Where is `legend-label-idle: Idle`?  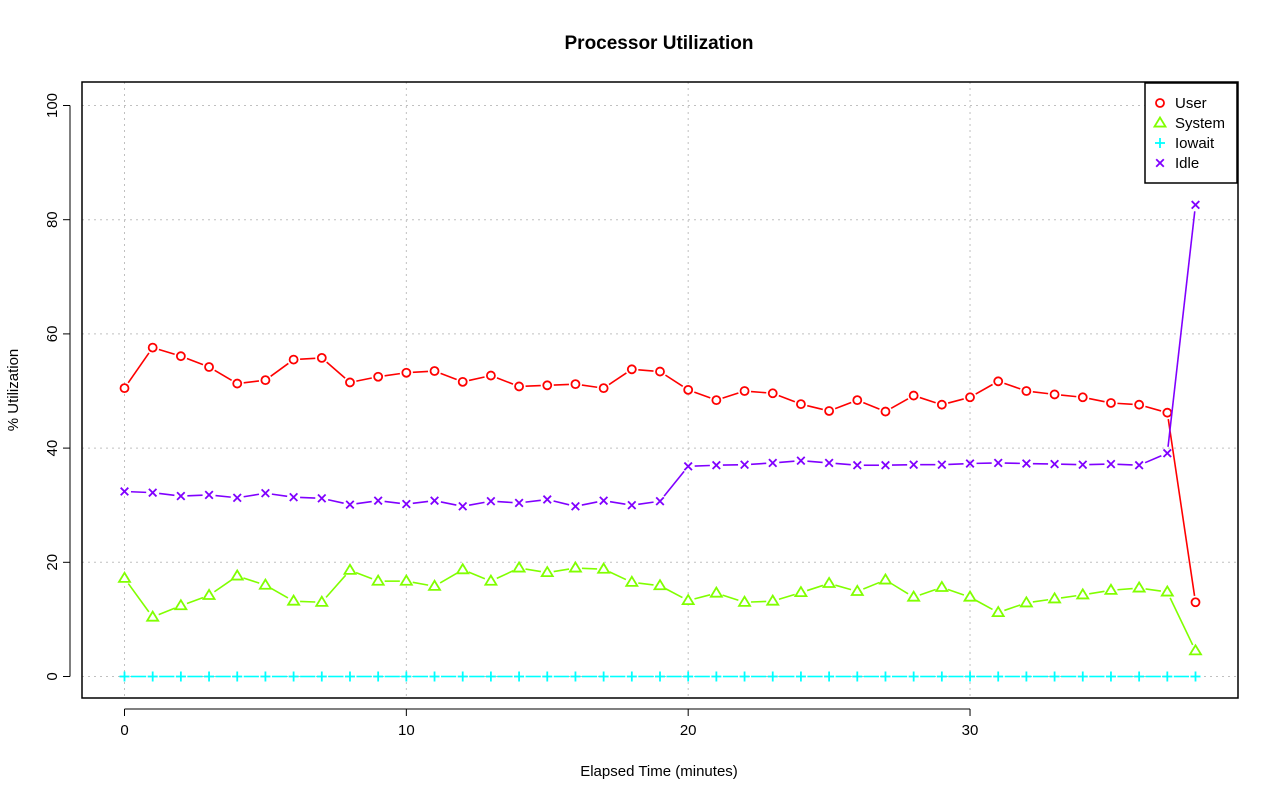
legend-label-idle: Idle is located at coordinates (1187, 163).